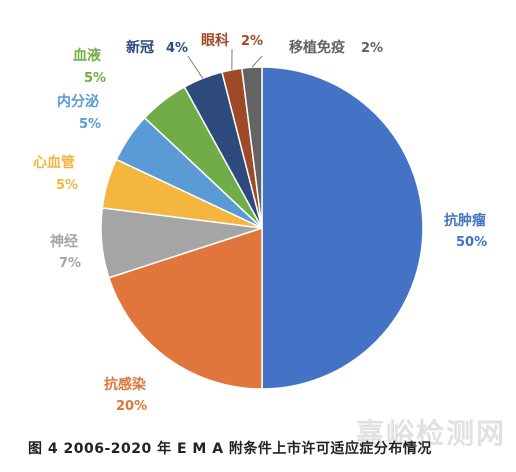  I want to click on label-value-5: 5%, so click(95, 78).